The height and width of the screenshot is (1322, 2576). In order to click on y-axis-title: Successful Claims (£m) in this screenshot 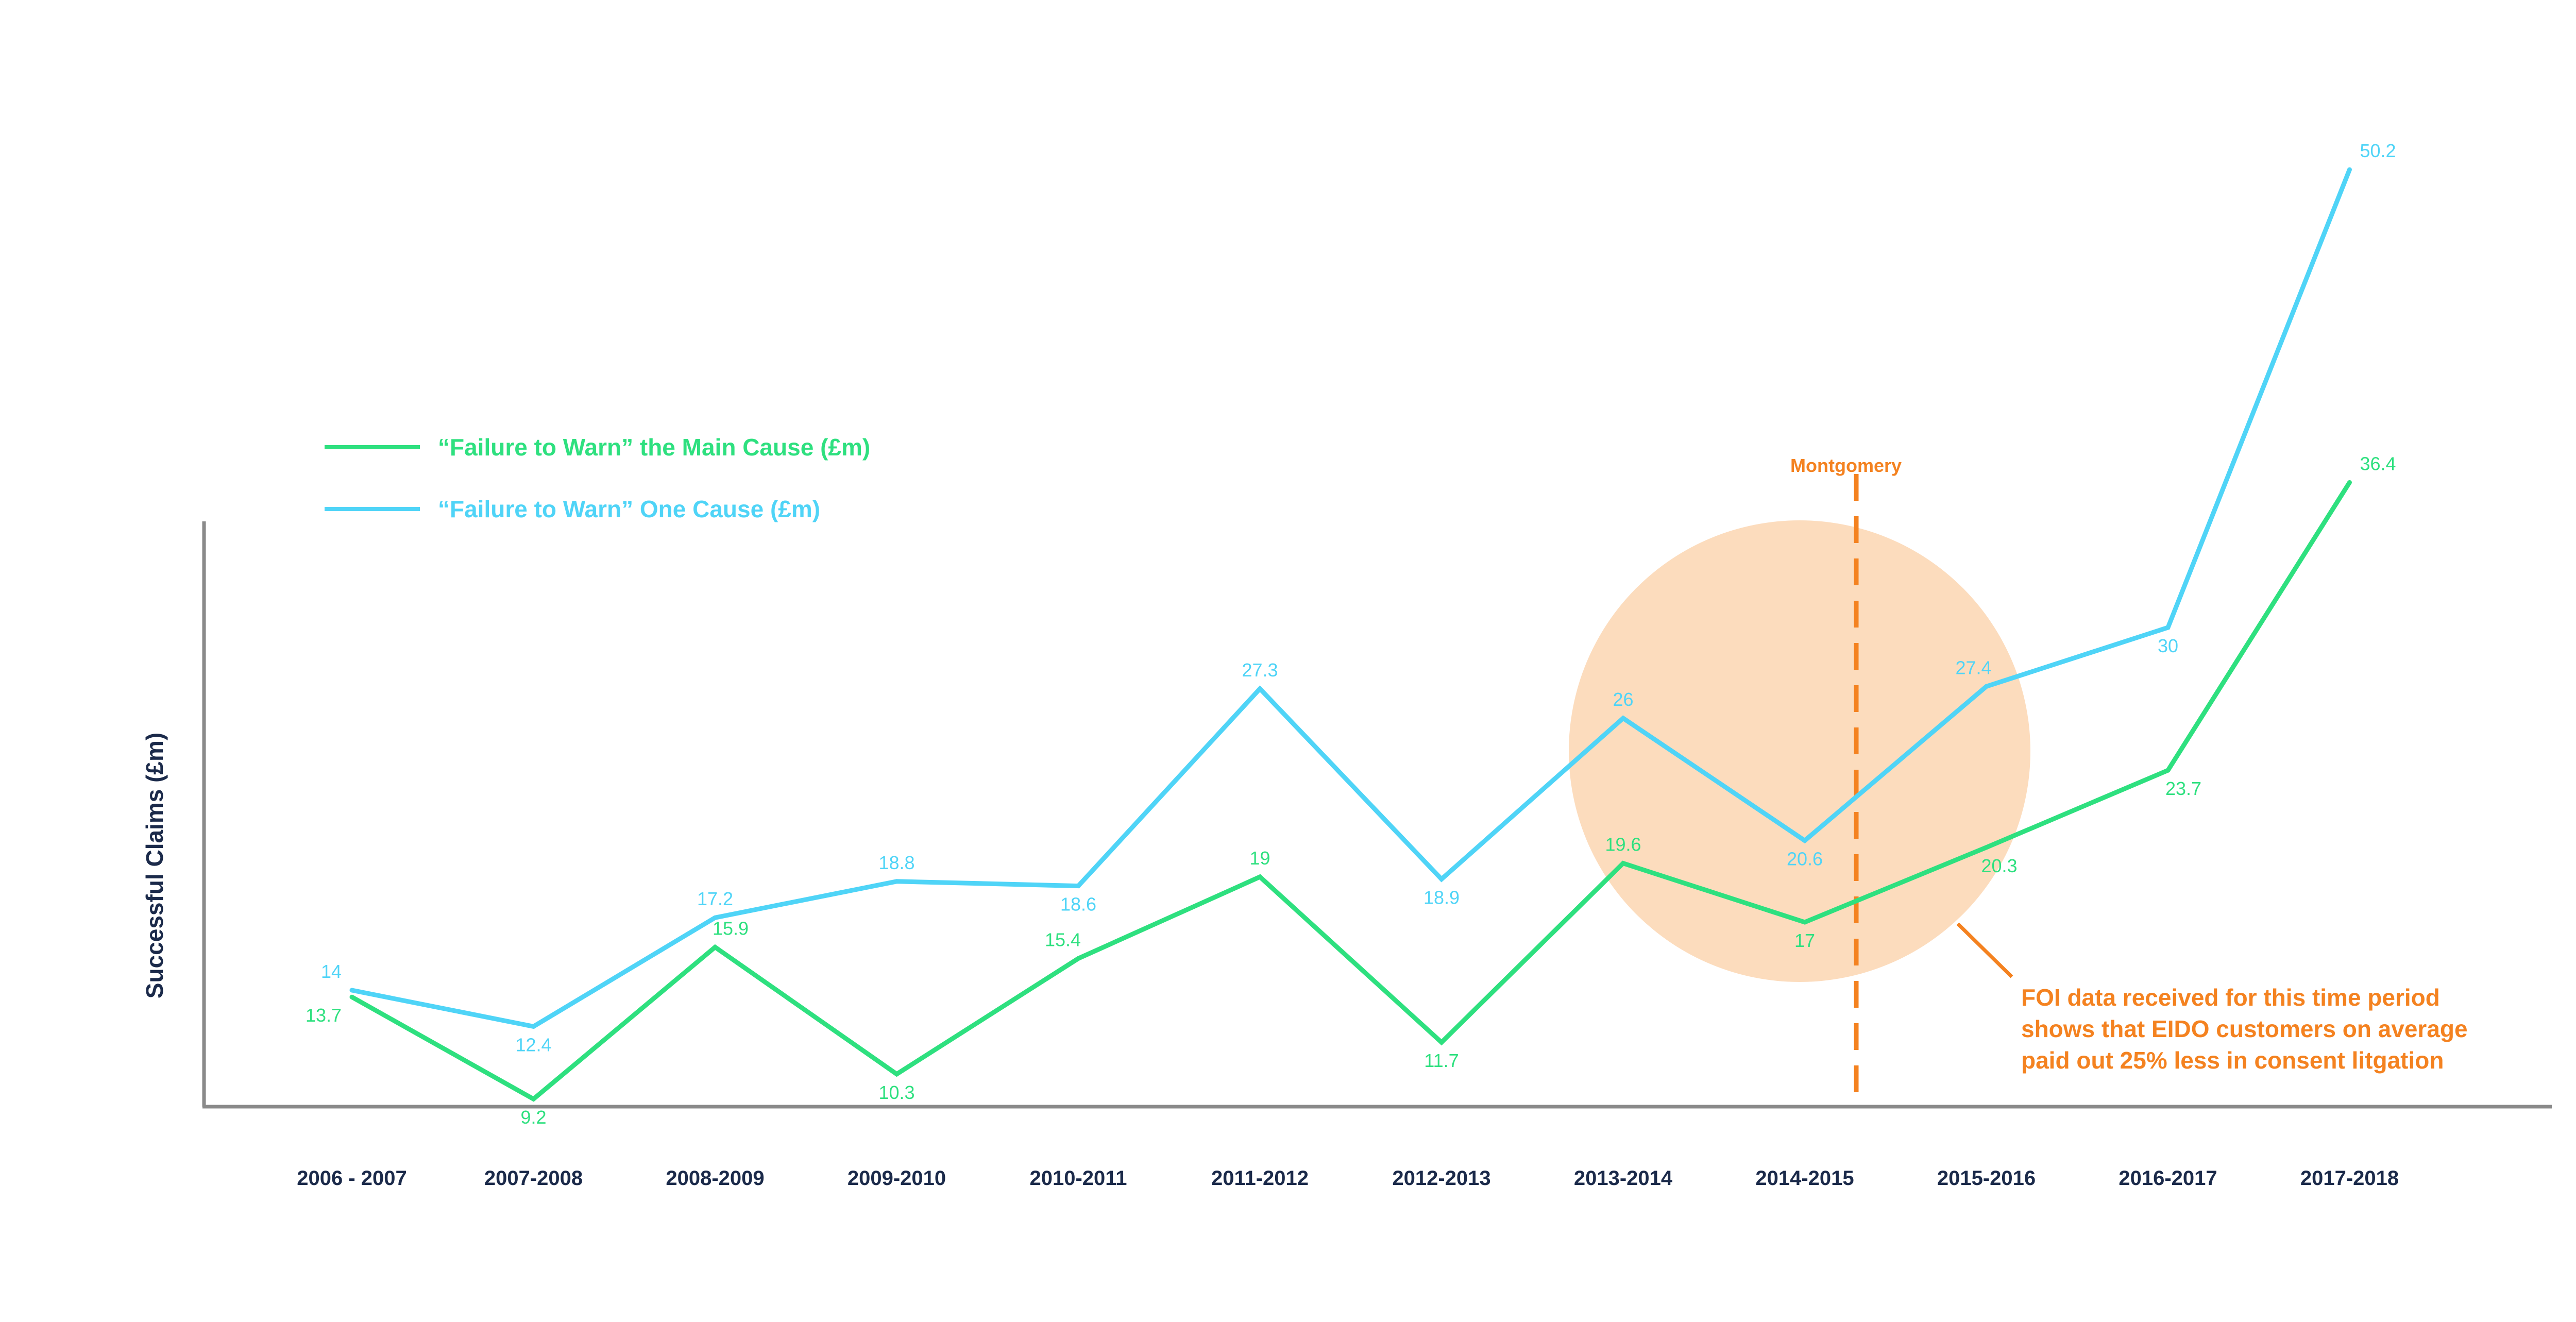, I will do `click(154, 866)`.